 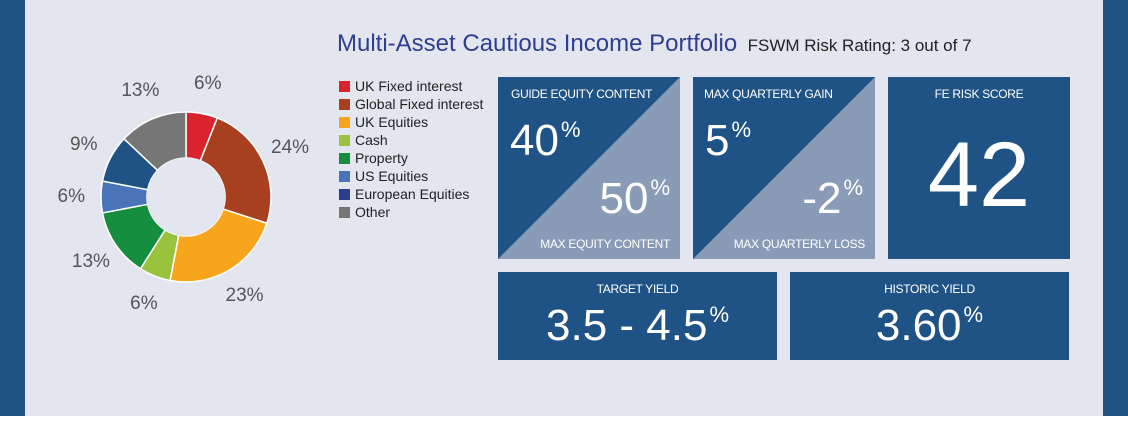 I want to click on target-yield-value: 3.5 - 4.5%, so click(x=637, y=325).